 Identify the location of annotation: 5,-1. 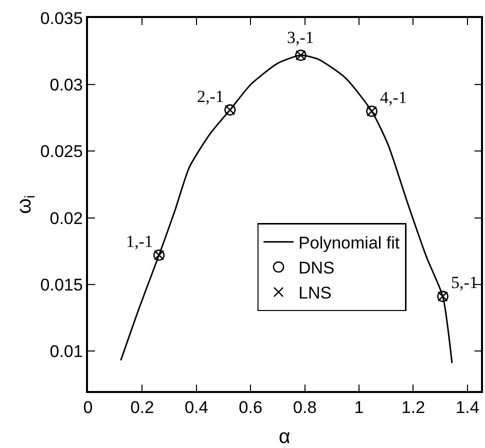
(464, 282).